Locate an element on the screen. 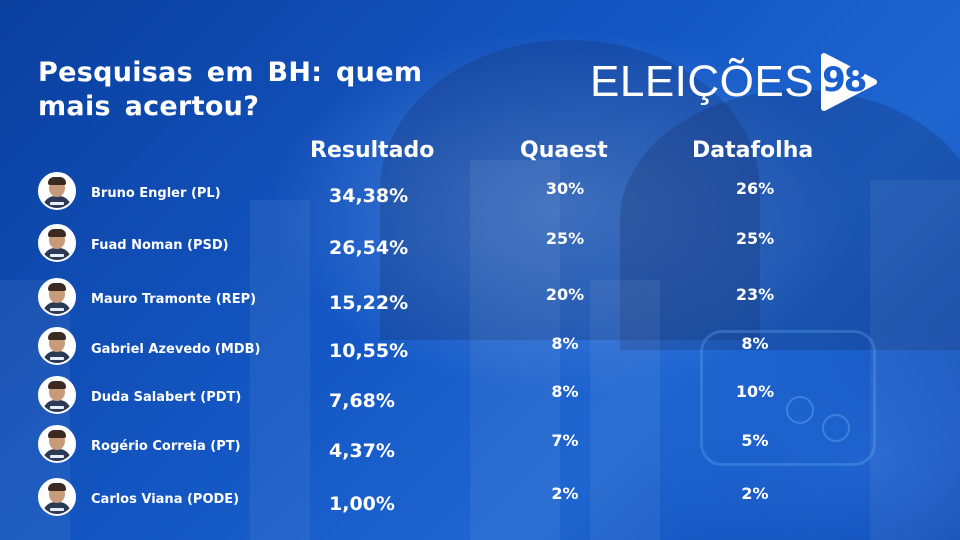 The width and height of the screenshot is (960, 540). logo-number: 98 is located at coordinates (844, 80).